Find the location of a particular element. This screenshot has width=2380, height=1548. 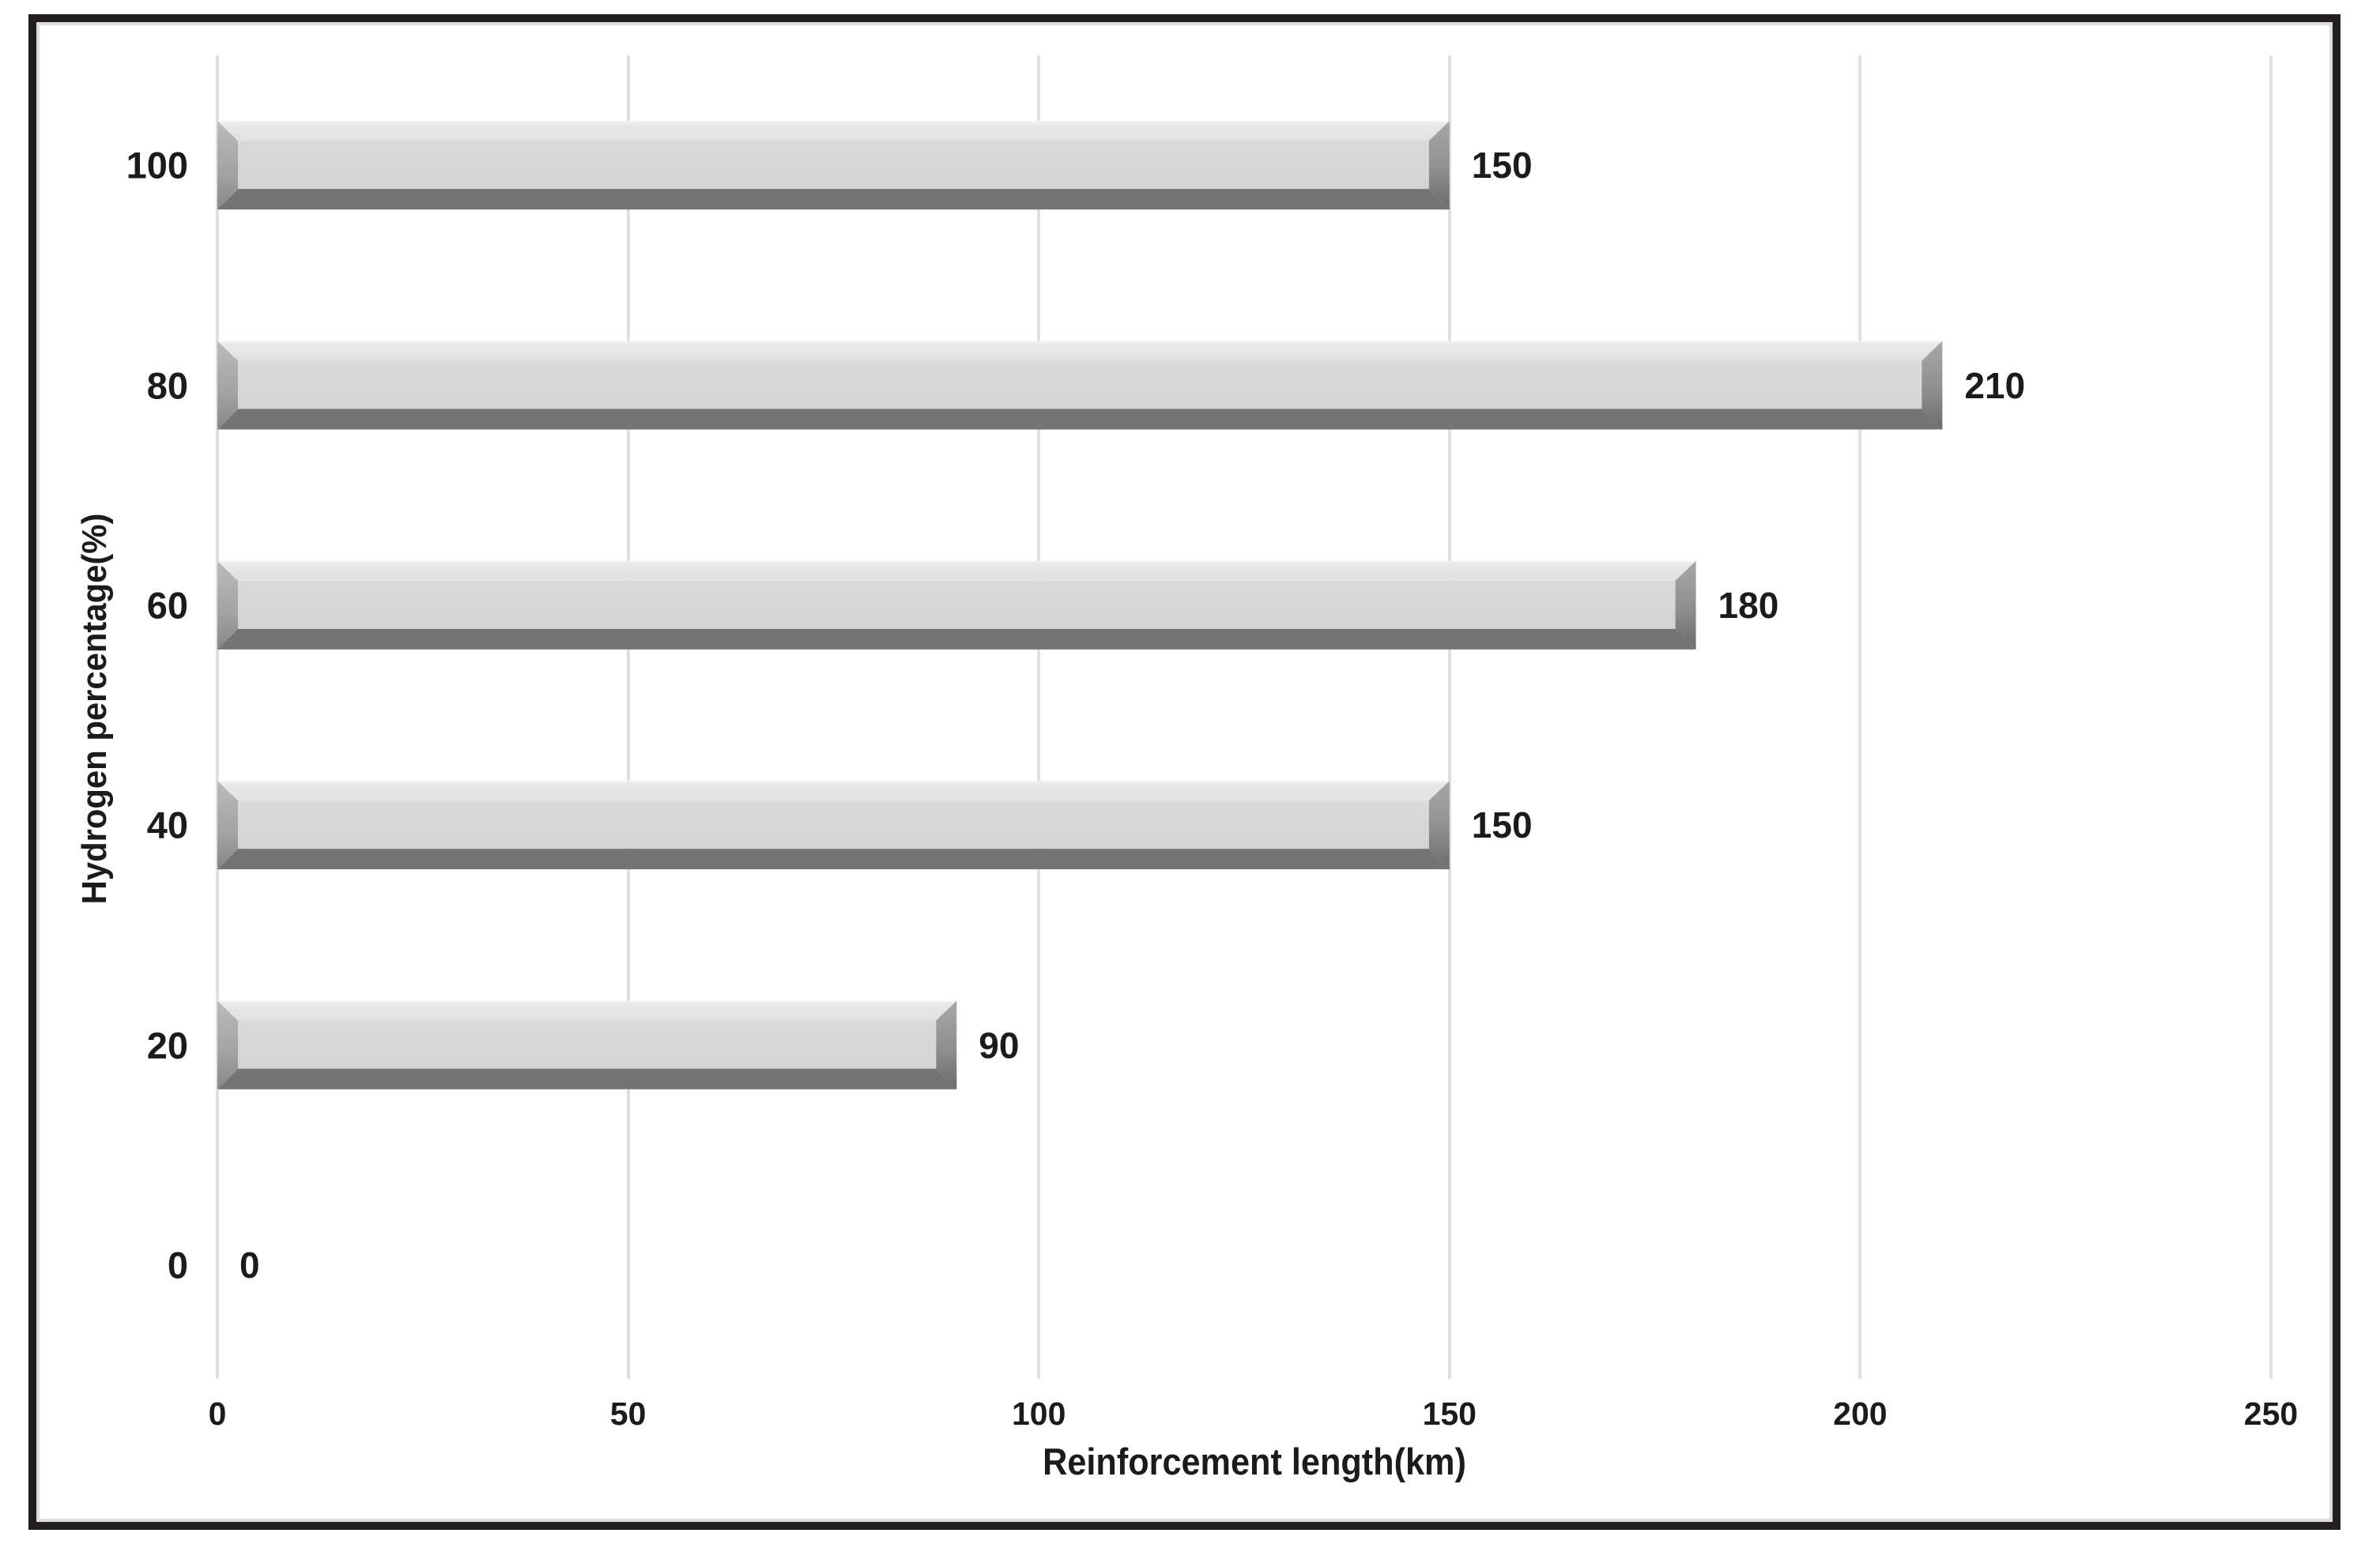

x-tick-label: 250 is located at coordinates (2271, 1413).